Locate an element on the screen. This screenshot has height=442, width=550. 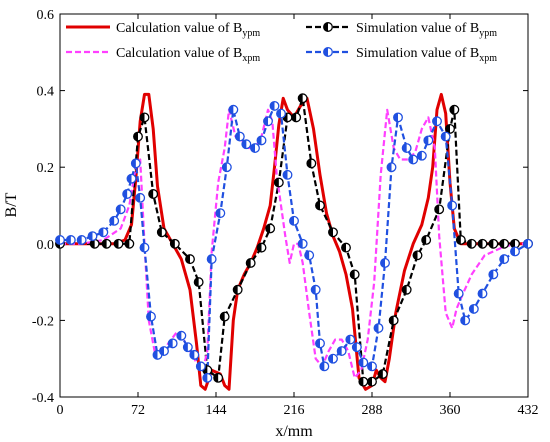
legend-item-3: Calculation value of Bxpm is located at coordinates (163, 55).